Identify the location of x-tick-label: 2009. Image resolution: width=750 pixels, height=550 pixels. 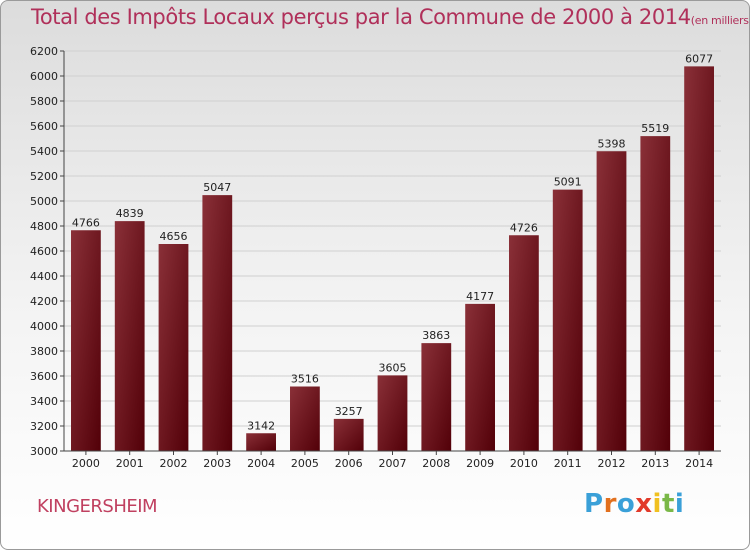
(480, 463).